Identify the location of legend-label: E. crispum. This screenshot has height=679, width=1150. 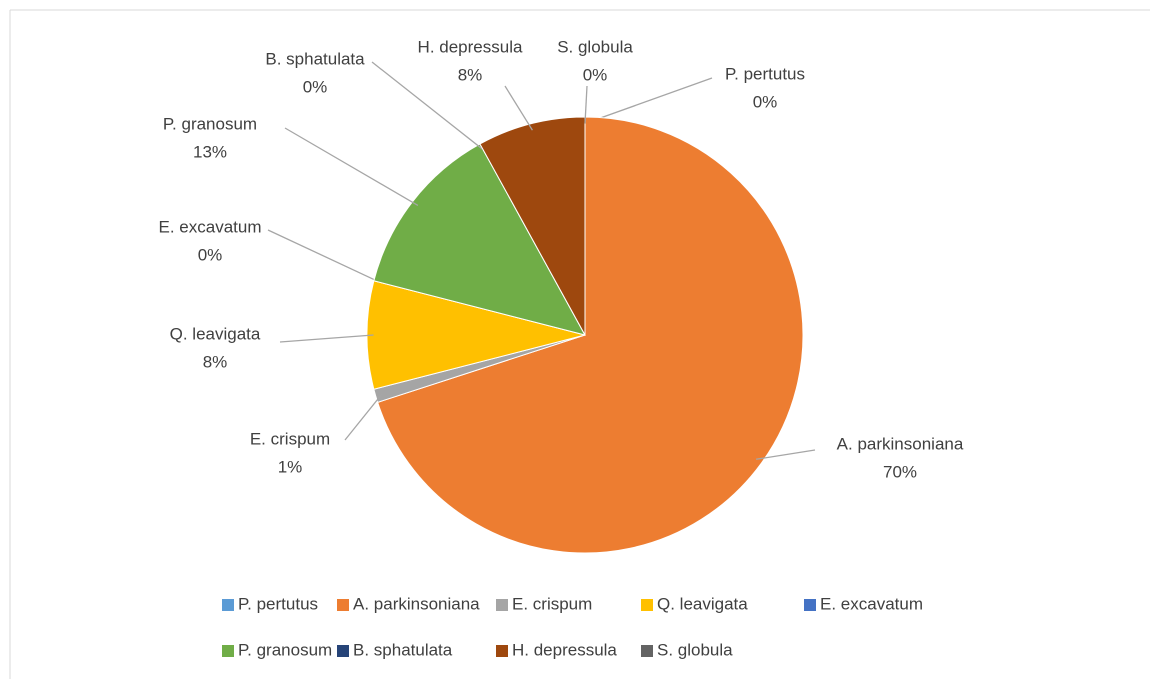
(552, 603).